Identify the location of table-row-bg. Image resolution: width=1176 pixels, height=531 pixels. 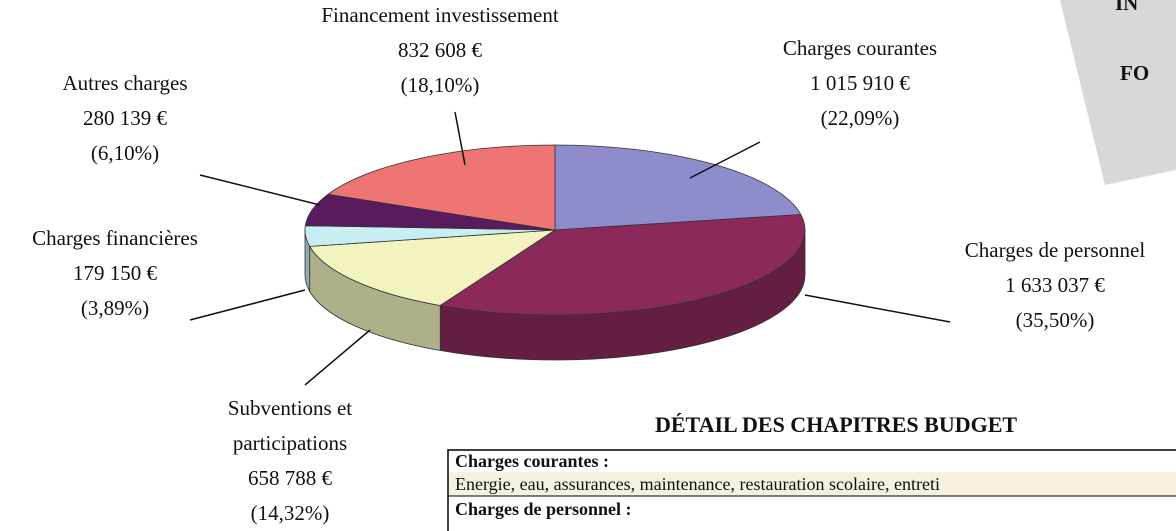
(812, 484).